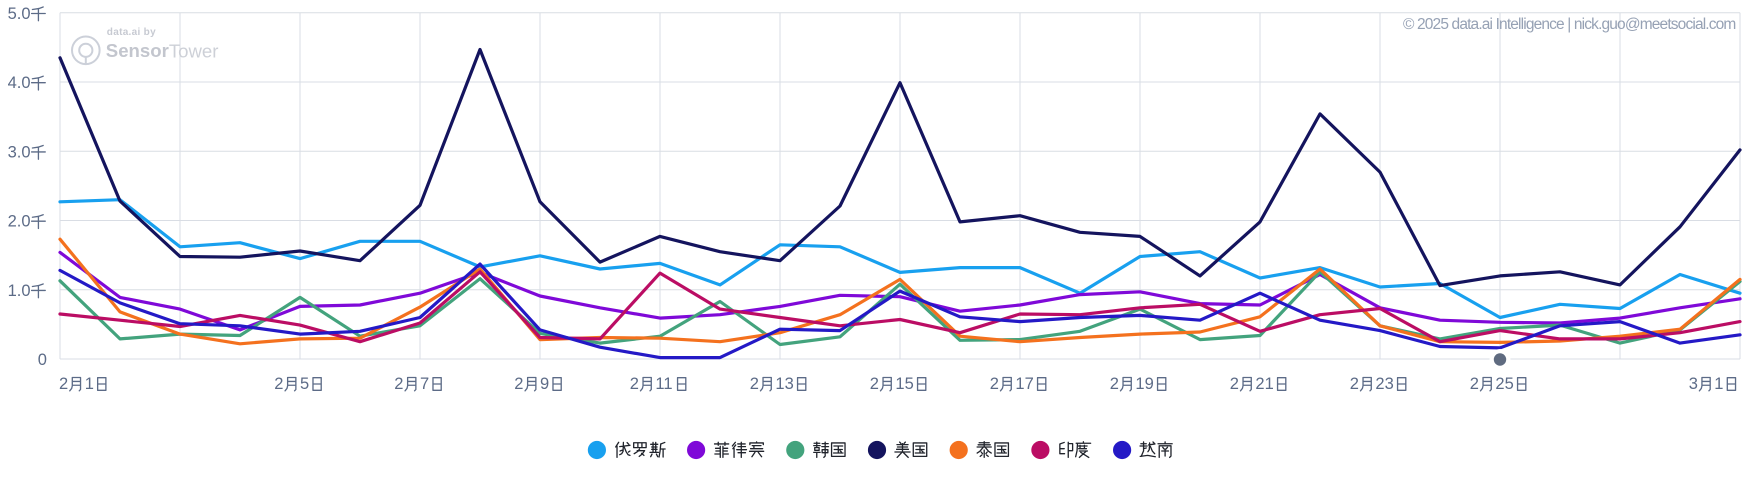 This screenshot has width=1762, height=482. What do you see at coordinates (1504, 384) in the screenshot?
I see `svg-text: 25` at bounding box center [1504, 384].